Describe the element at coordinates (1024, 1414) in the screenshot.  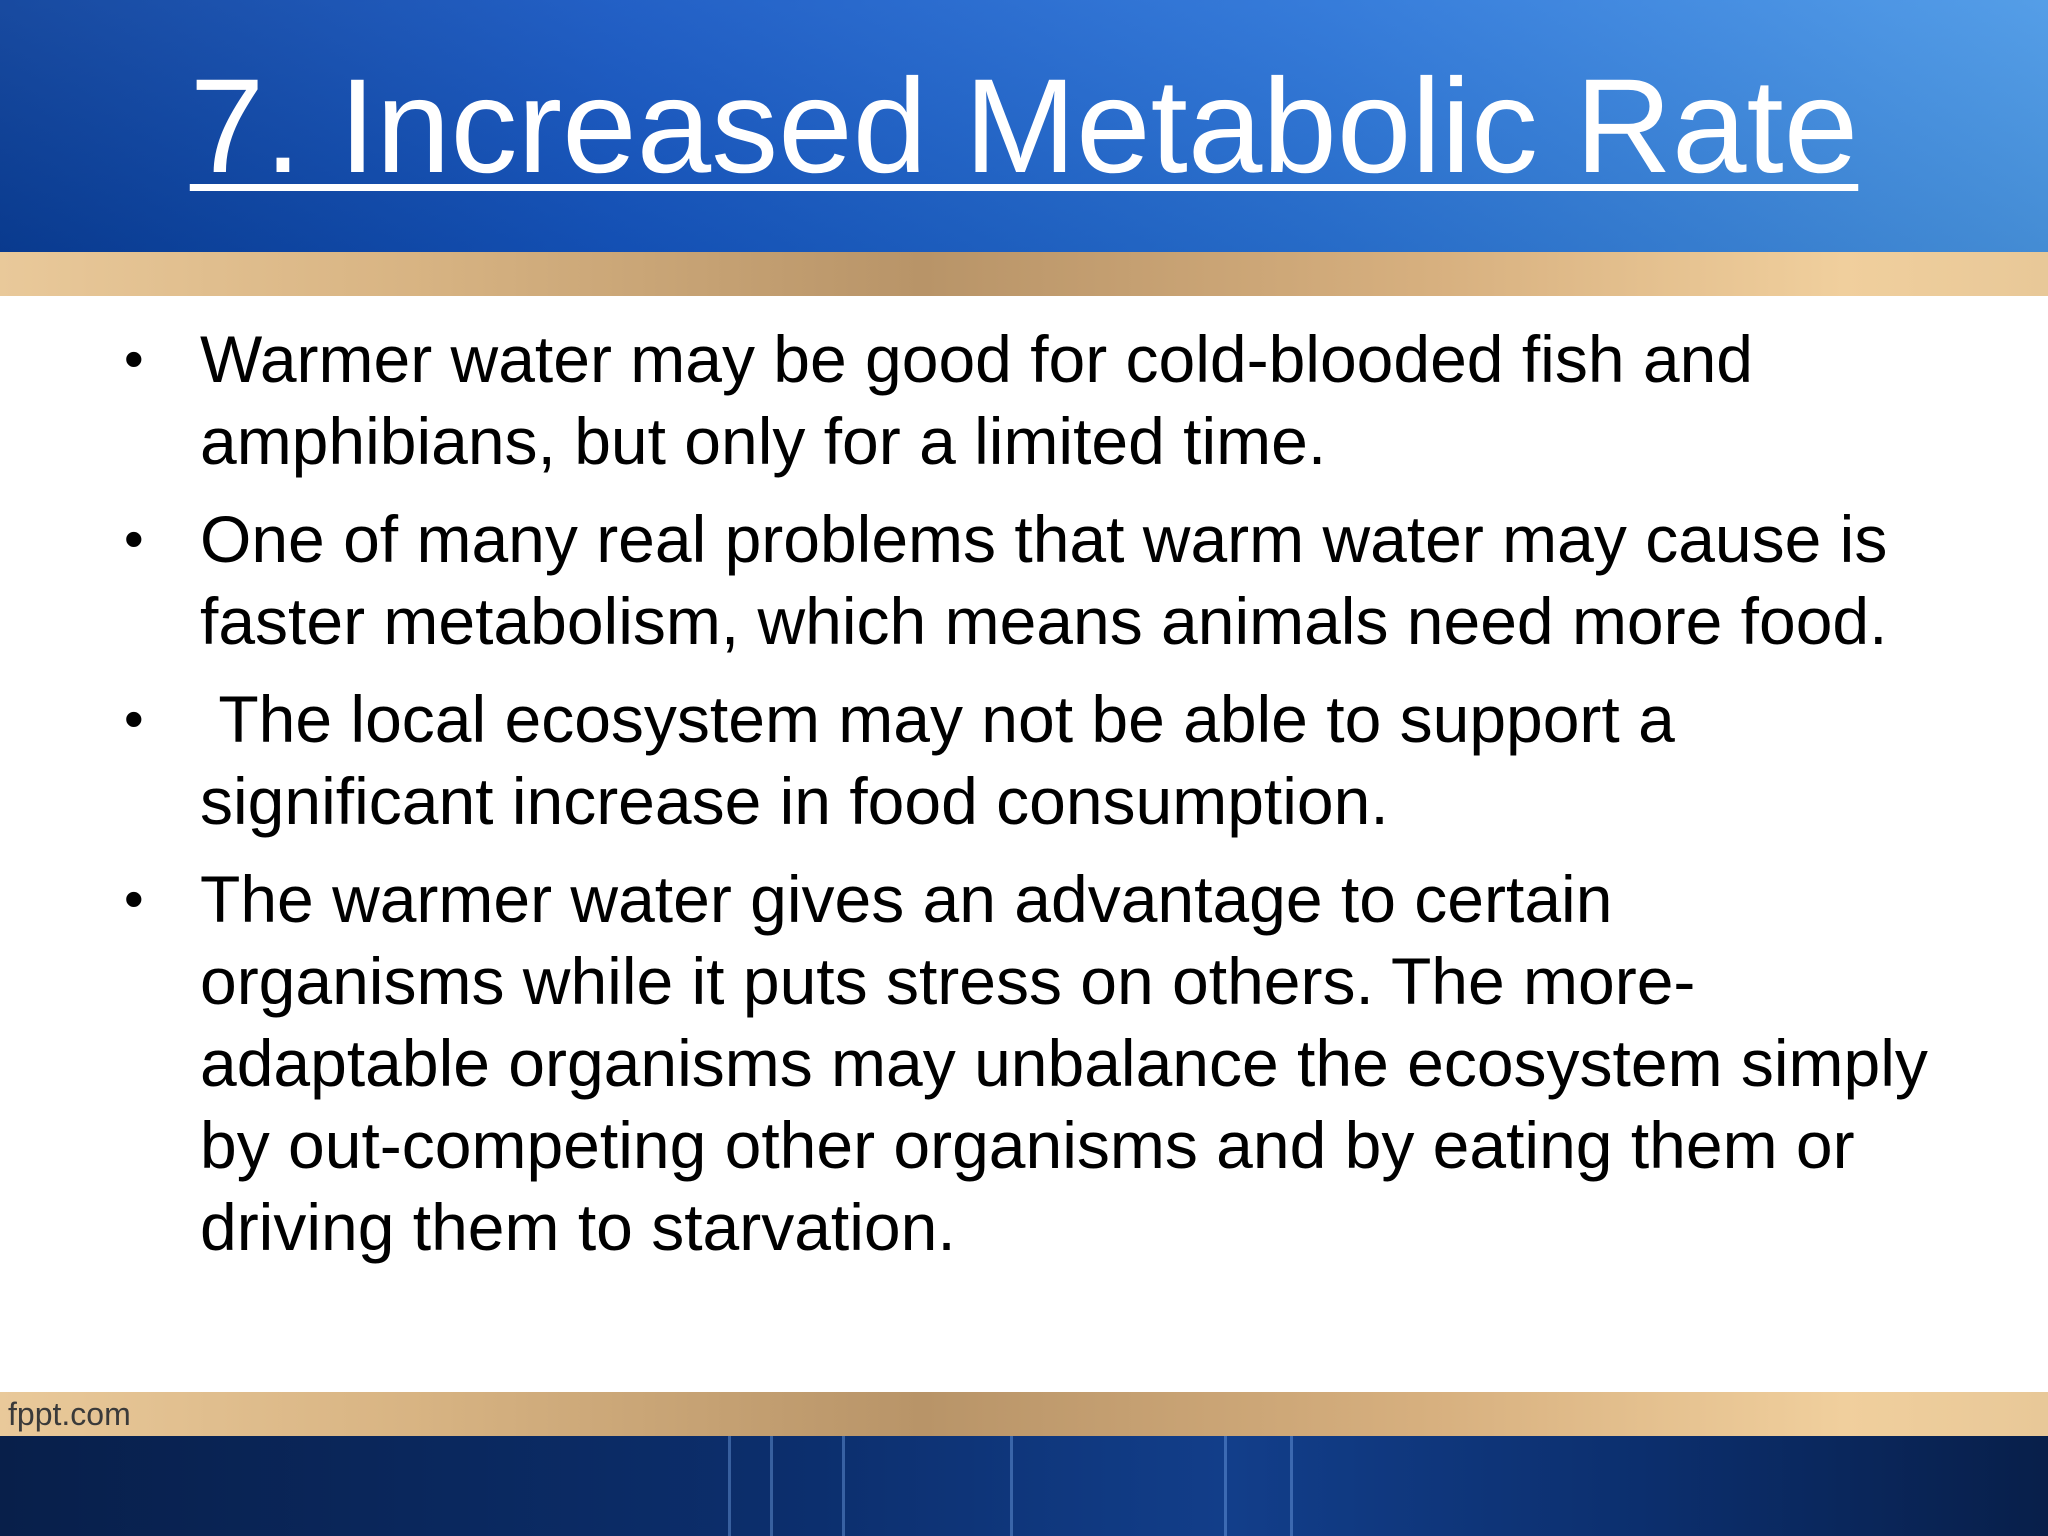
I see `footer-accent-band` at that location.